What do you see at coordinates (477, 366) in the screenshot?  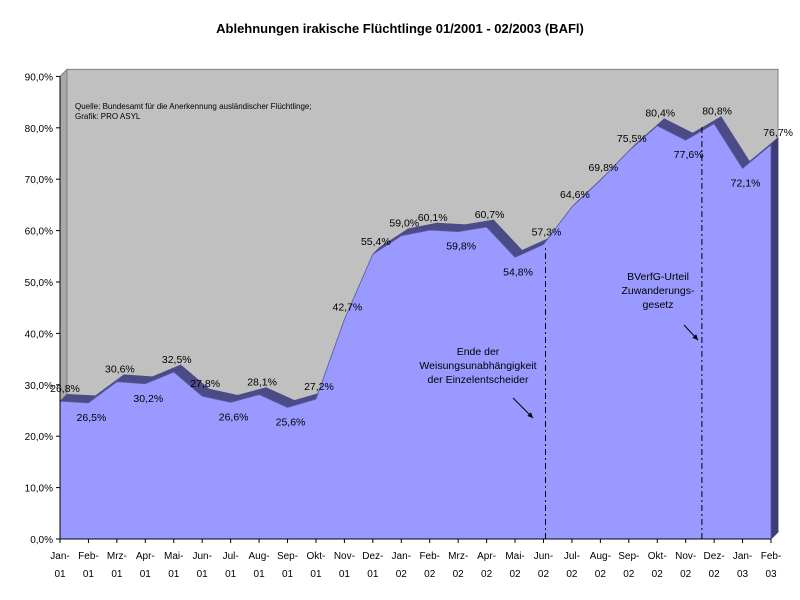 I see `annotation-text: Weisungsunabhängigkeit` at bounding box center [477, 366].